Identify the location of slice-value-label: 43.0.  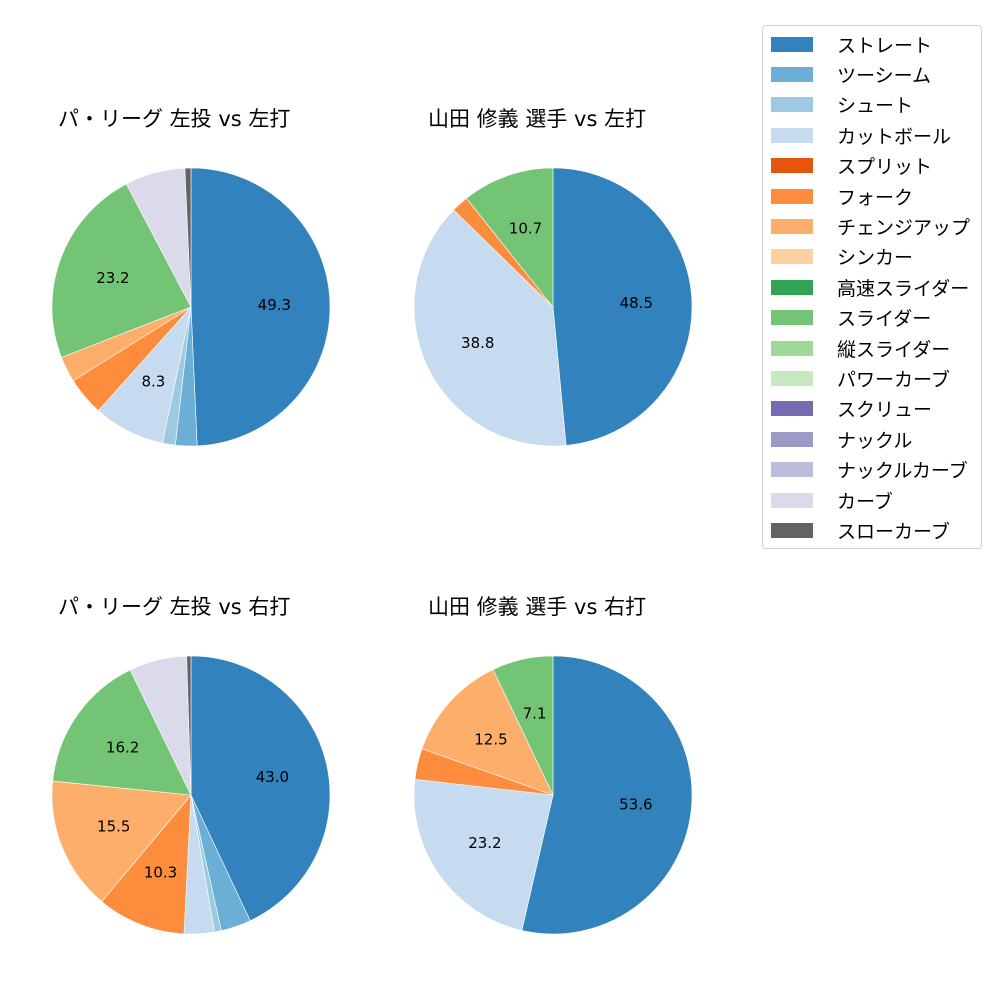
(272, 777).